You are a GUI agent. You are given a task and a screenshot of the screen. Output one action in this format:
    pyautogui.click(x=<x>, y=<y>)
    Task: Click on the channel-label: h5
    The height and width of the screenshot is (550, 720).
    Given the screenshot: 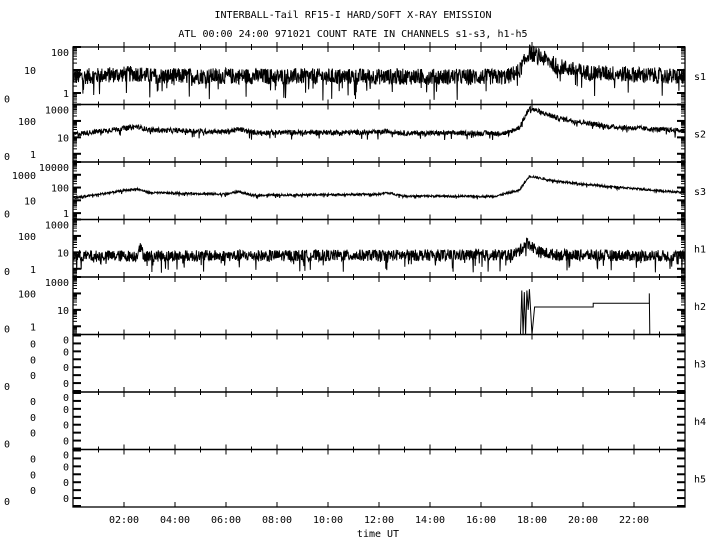 What is the action you would take?
    pyautogui.click(x=700, y=479)
    